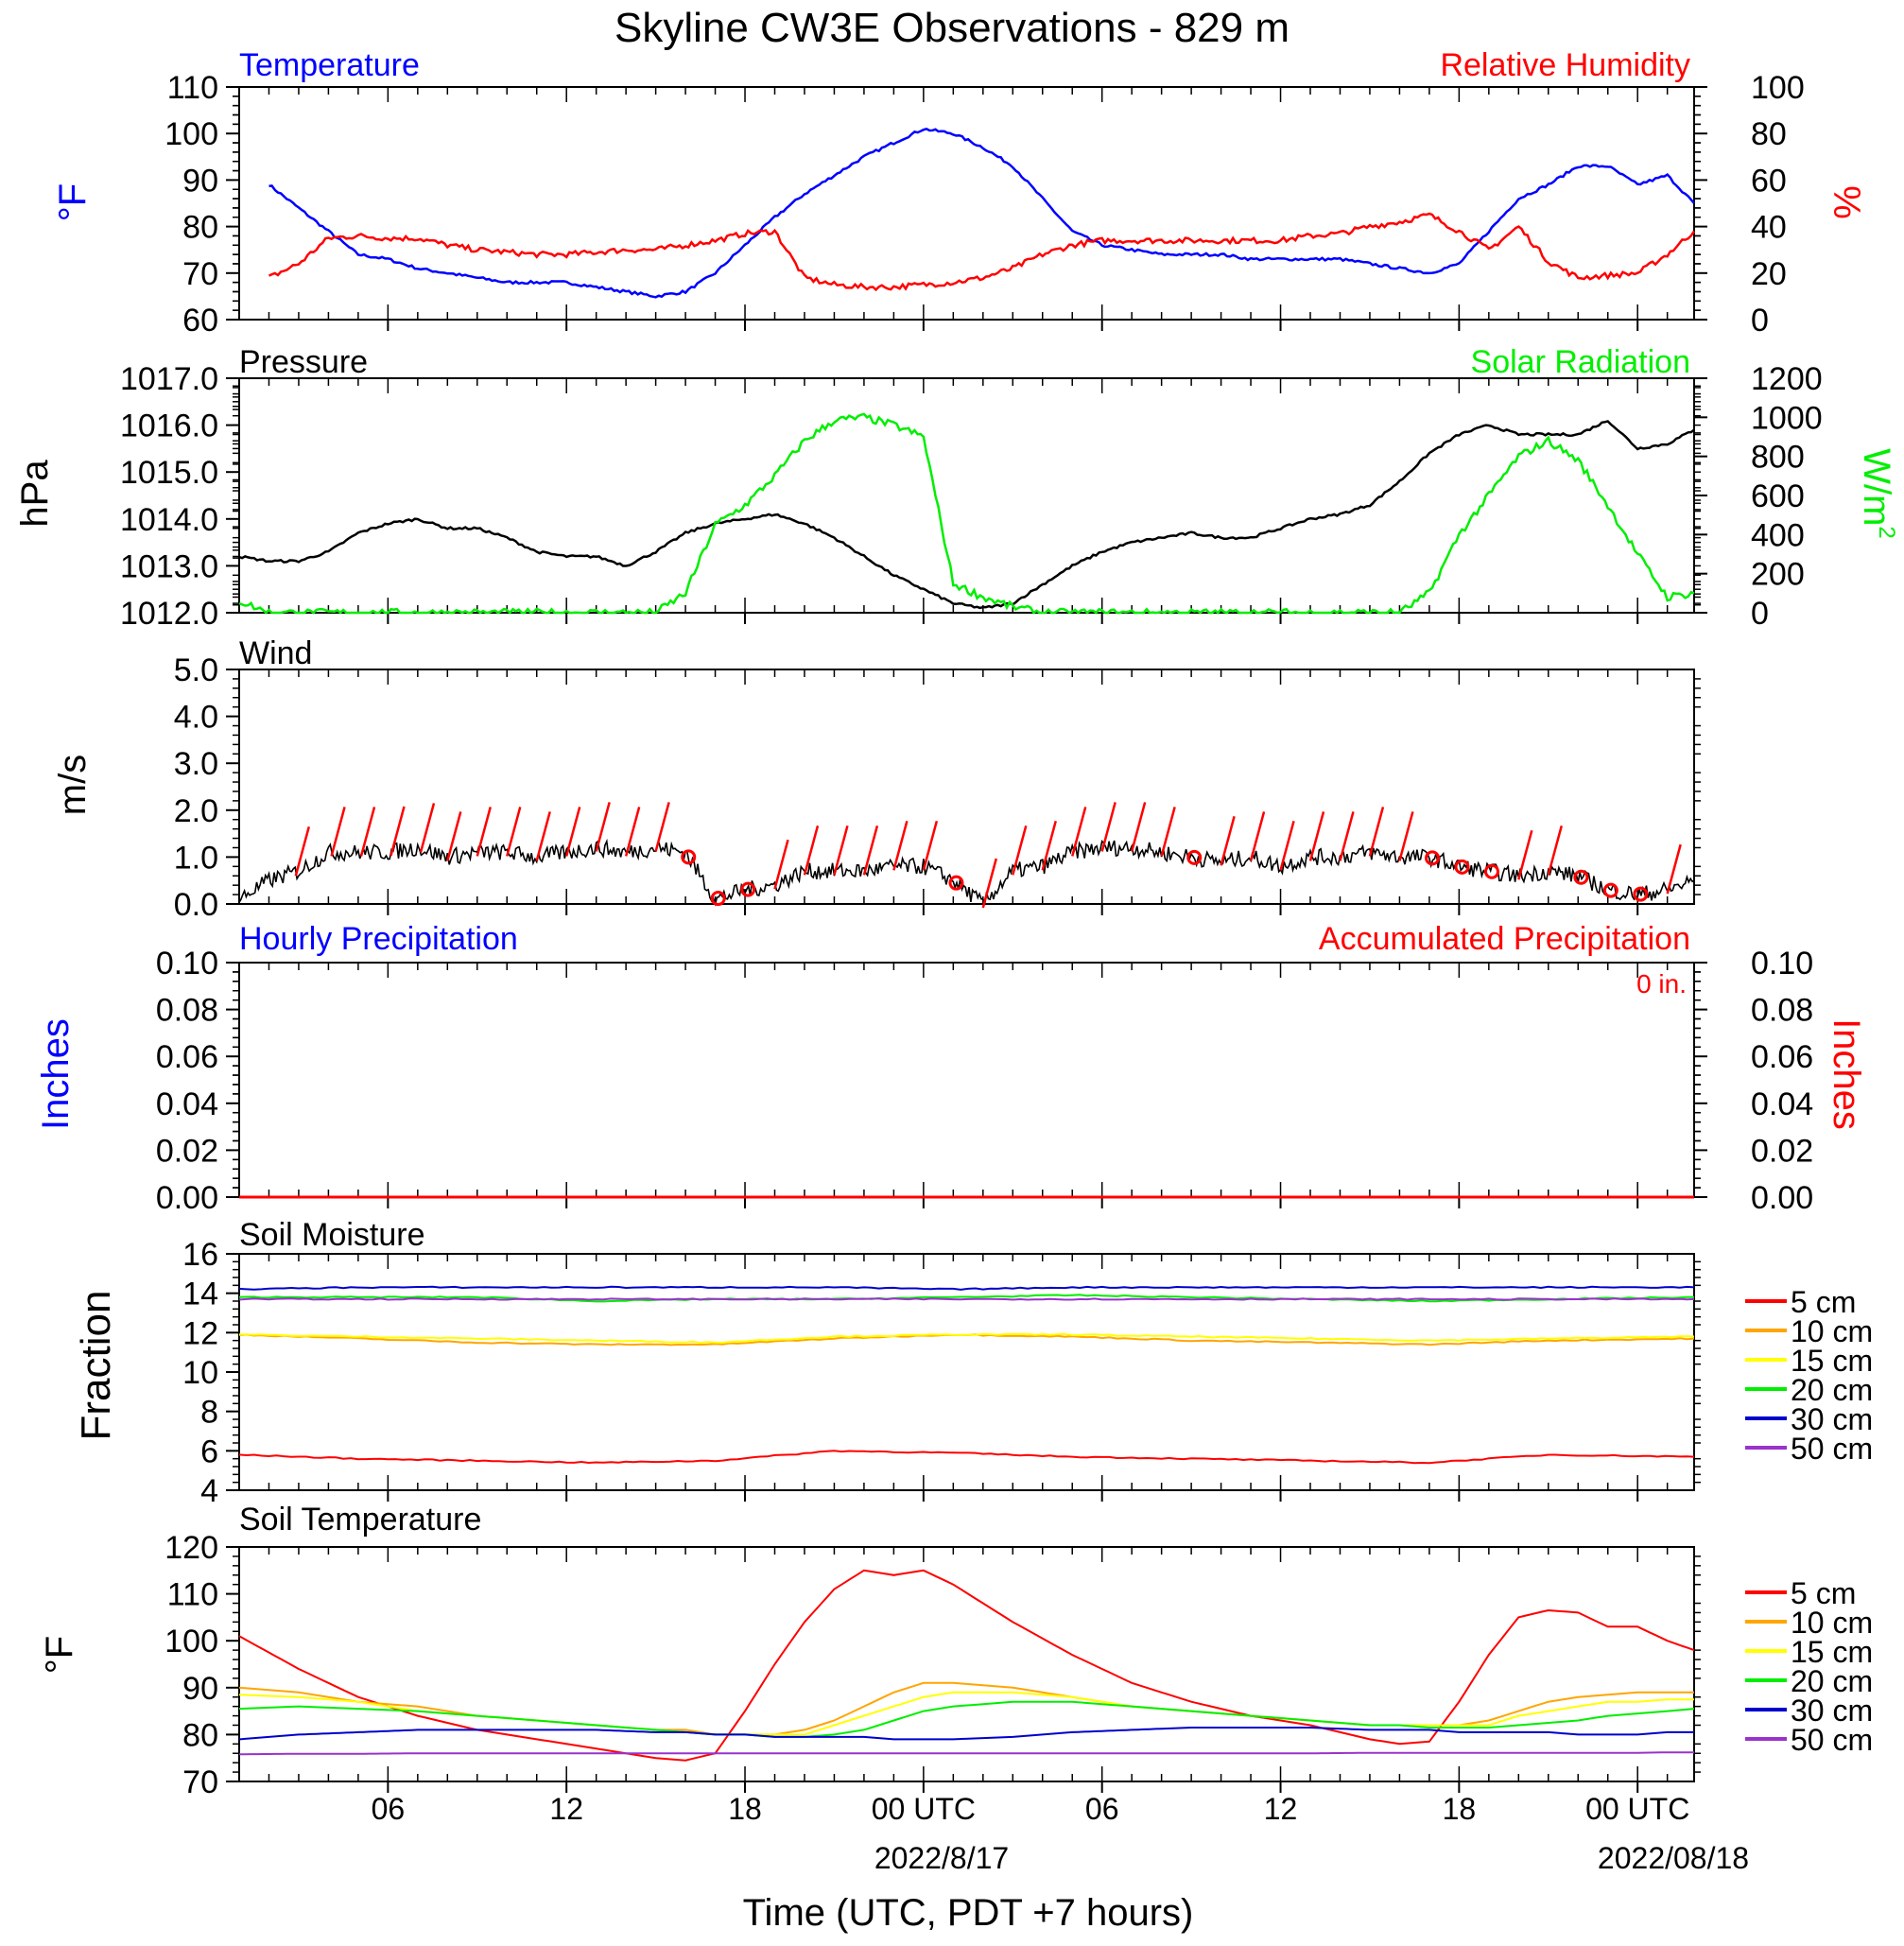 The image size is (1904, 1946). Describe the element at coordinates (169, 426) in the screenshot. I see `y-tick-label: 1016.0` at that location.